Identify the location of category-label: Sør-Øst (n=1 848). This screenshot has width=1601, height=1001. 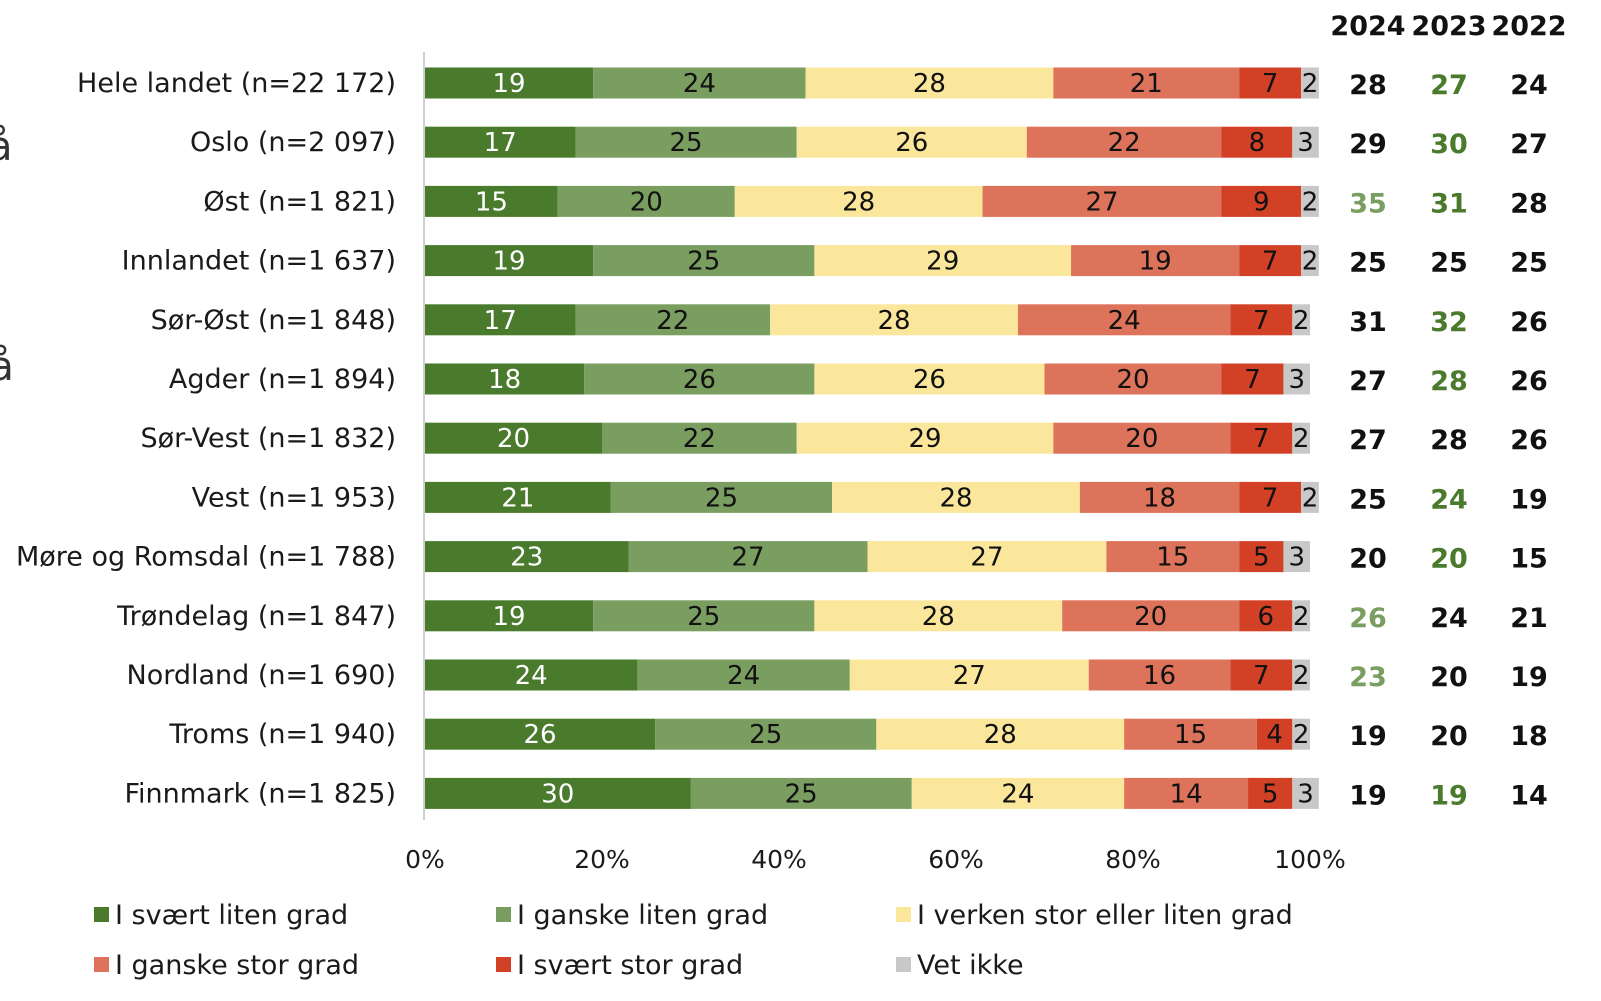
(273, 320).